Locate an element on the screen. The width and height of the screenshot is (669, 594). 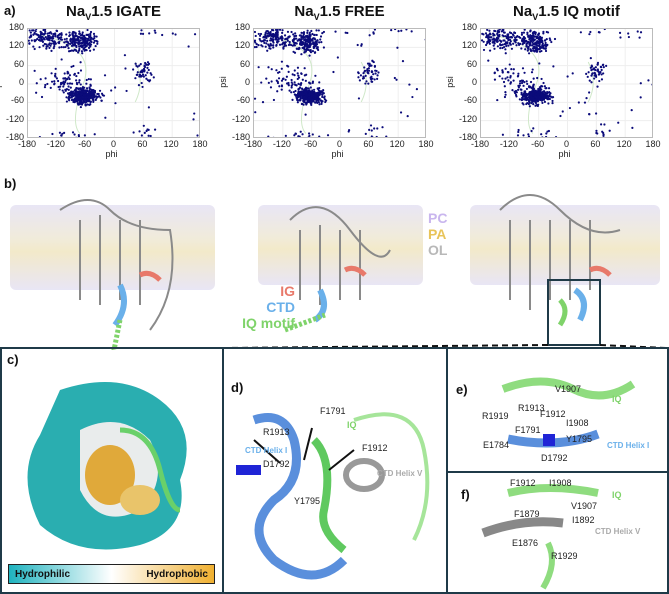
x-tick-label: 0 is located at coordinates (113, 144).